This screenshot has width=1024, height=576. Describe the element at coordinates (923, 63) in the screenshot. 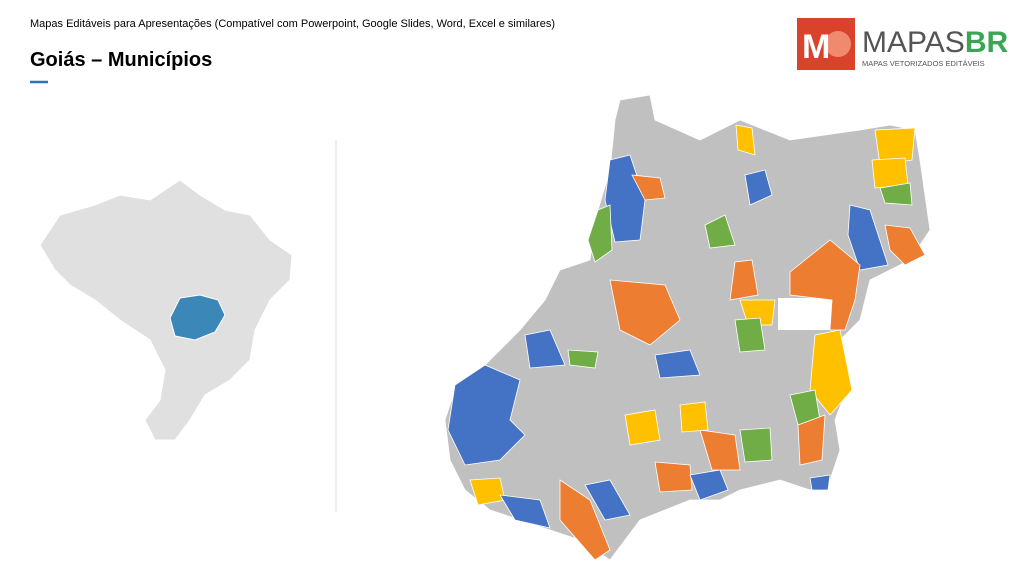

I see `logo-tagline: MAPAS VETORIZADOS EDITÁVEIS` at that location.